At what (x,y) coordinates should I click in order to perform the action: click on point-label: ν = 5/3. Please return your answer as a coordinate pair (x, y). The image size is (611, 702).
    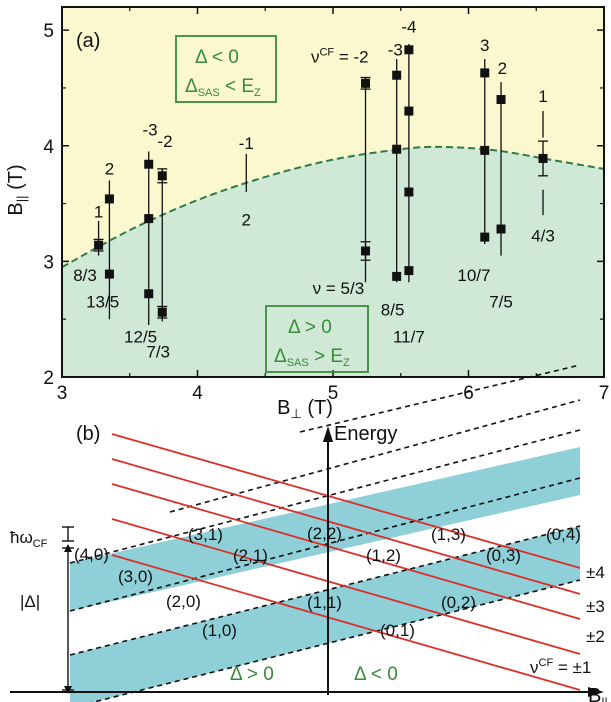
    Looking at the image, I should click on (339, 288).